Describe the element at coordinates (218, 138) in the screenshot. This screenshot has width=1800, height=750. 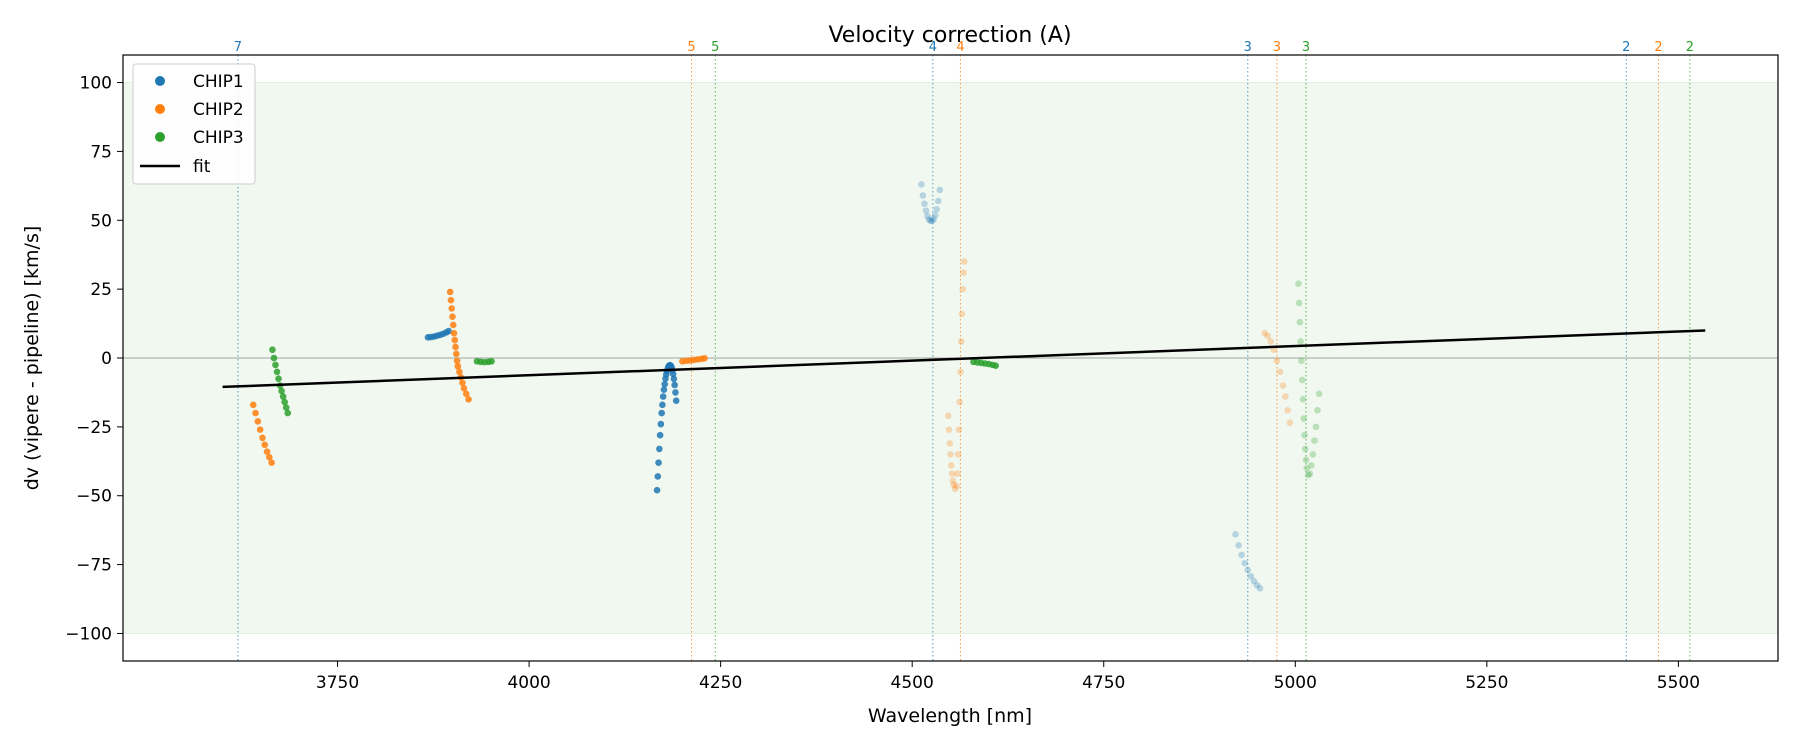
I see `legend-label-chip3: CHIP3` at that location.